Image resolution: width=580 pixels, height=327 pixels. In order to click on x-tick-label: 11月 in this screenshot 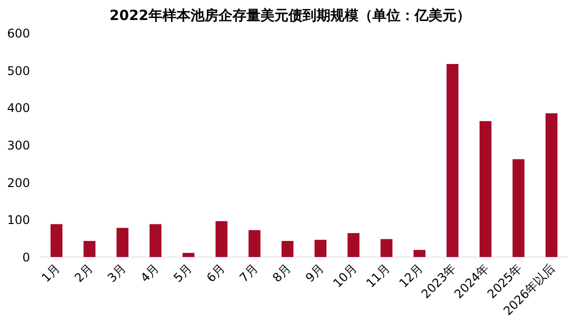, I will do `click(378, 275)`.